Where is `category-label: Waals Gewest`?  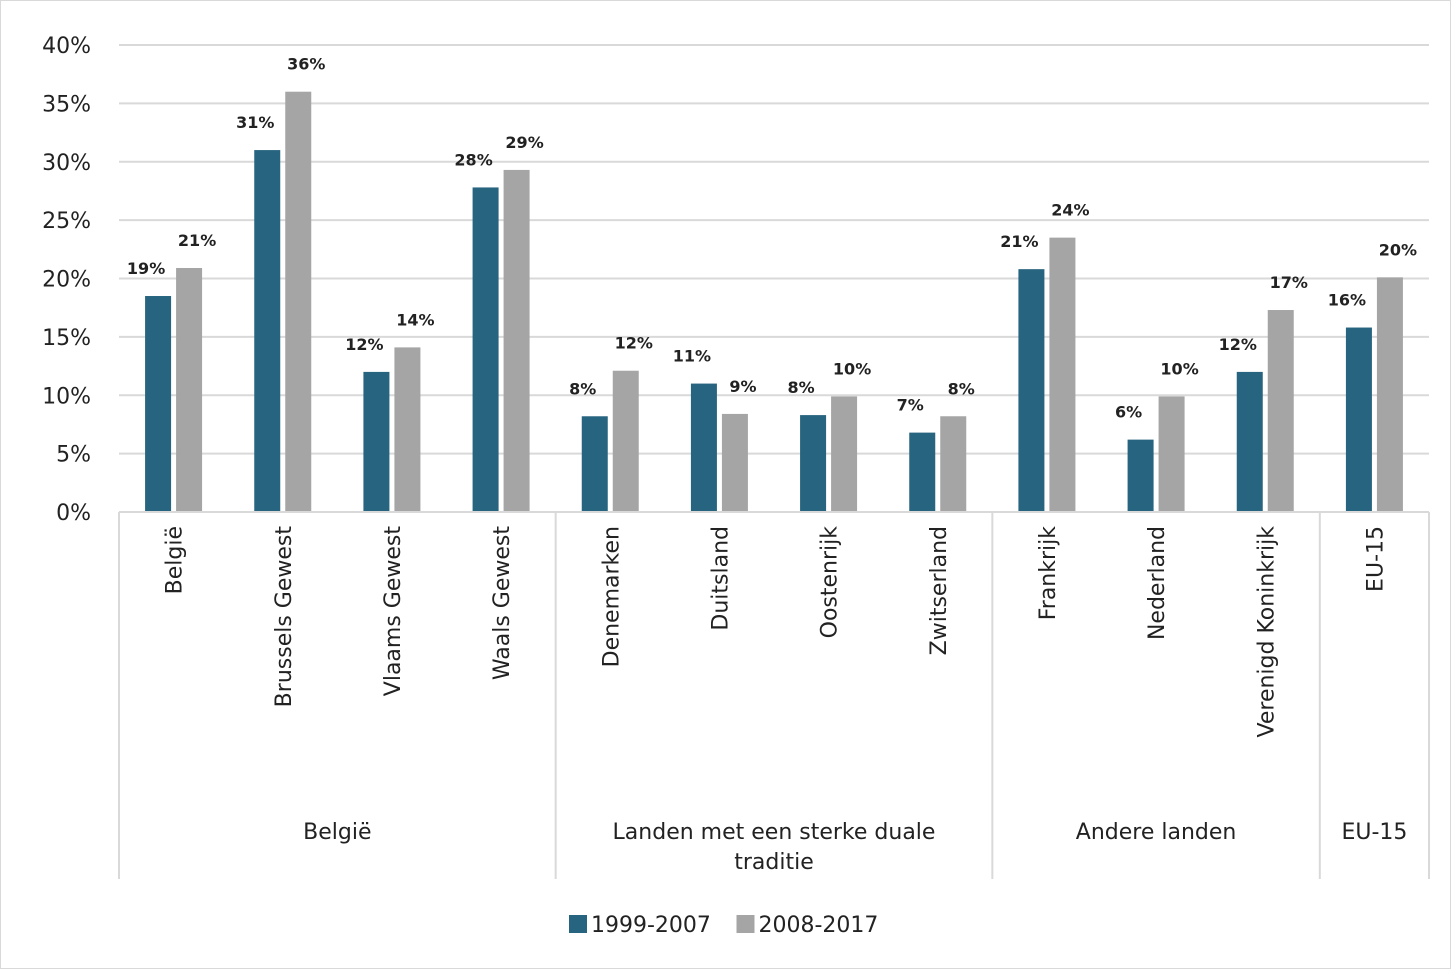 category-label: Waals Gewest is located at coordinates (502, 603).